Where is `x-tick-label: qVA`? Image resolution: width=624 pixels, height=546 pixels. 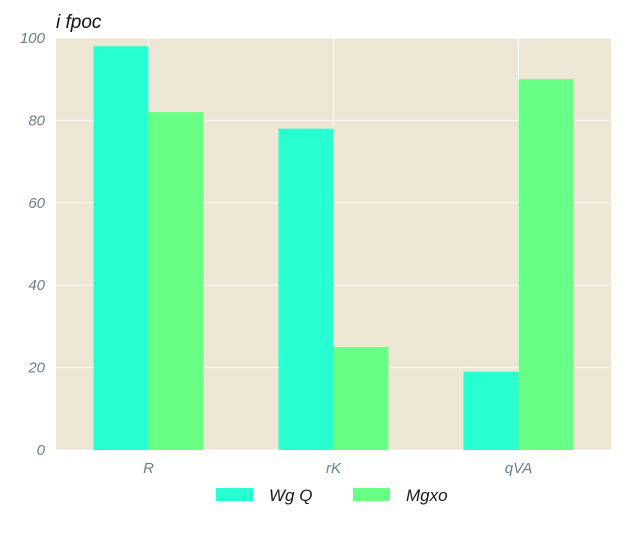
x-tick-label: qVA is located at coordinates (519, 468).